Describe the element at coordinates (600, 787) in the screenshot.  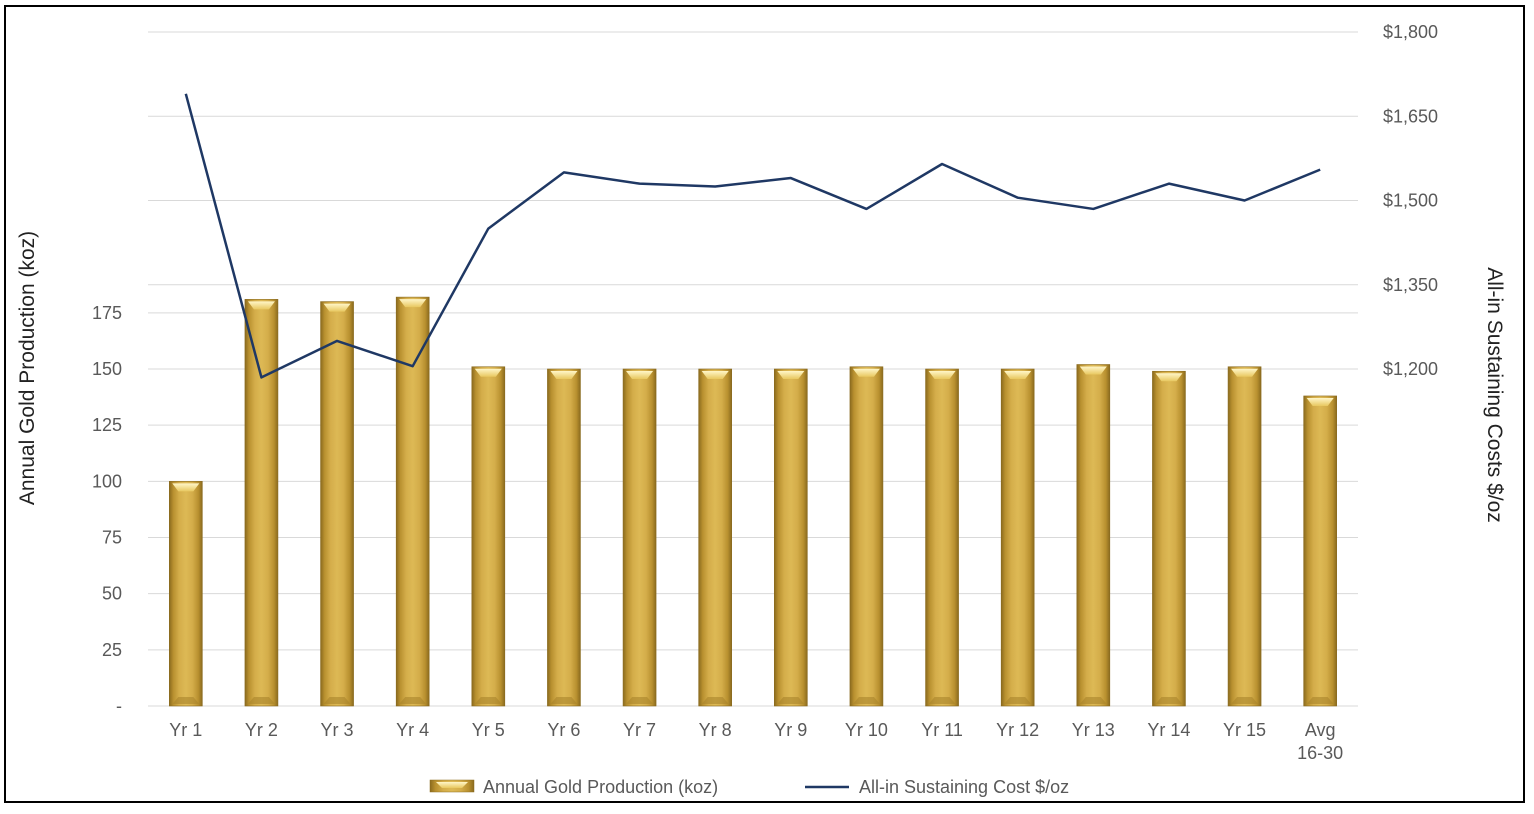
I see `legend-label-bar: Annual Gold Production (koz)` at that location.